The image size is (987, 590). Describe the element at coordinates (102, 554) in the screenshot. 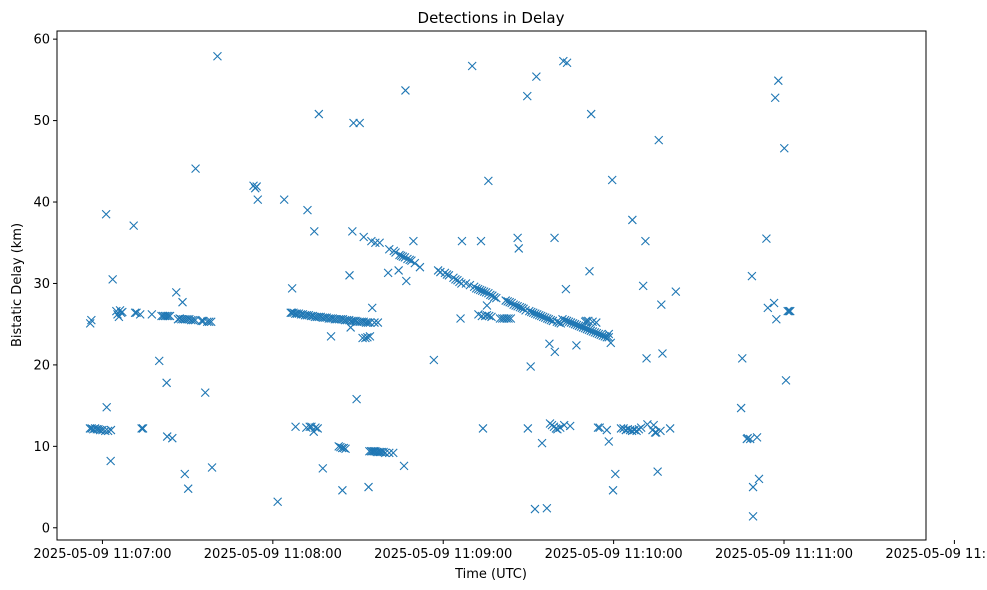

I see `x-tick-label: 2025-05-09 11:07:00` at that location.